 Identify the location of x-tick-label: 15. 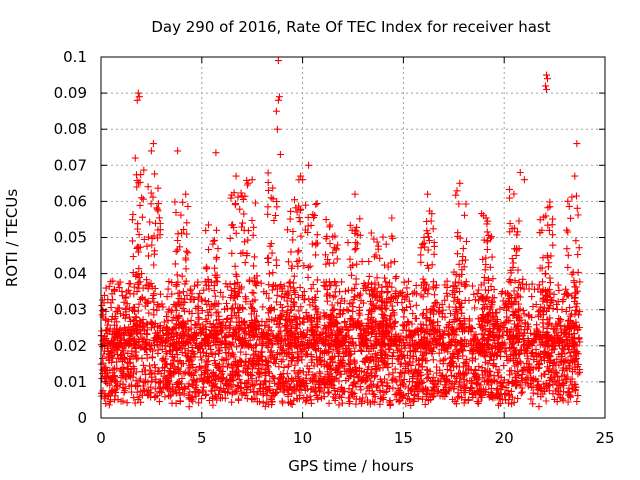
(403, 438).